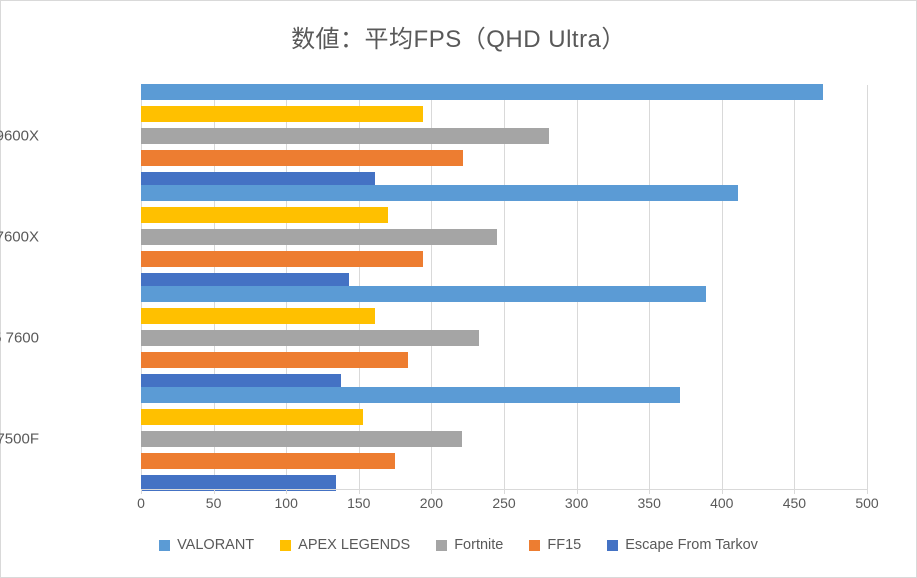 The height and width of the screenshot is (578, 917). Describe the element at coordinates (19, 438) in the screenshot. I see `y-axis-category-label: Ryzen 5 7500F` at that location.